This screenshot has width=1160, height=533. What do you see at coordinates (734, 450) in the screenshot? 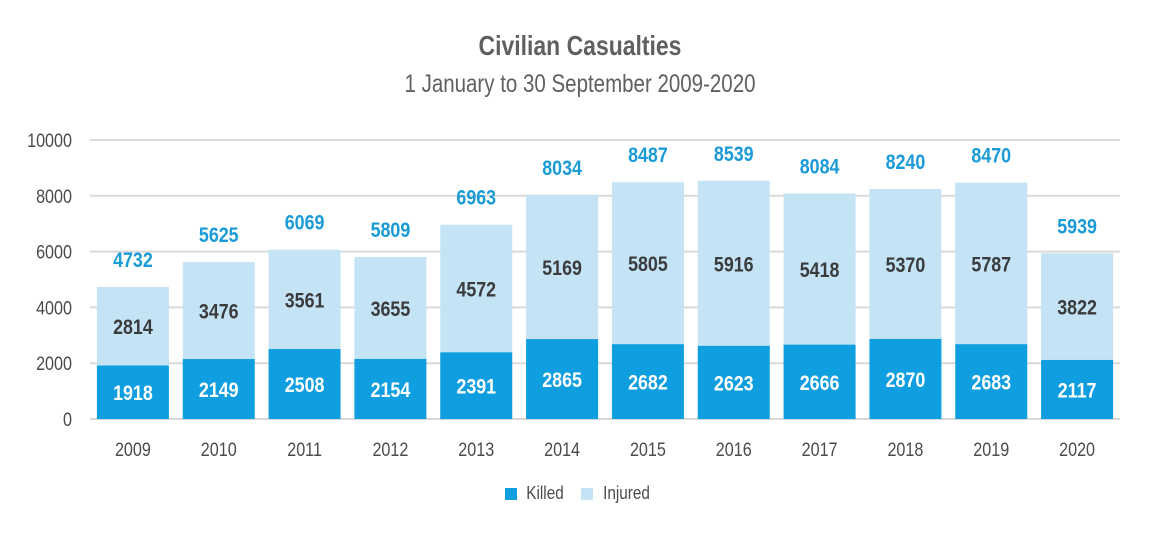
I see `x-tick-label: 2016` at bounding box center [734, 450].